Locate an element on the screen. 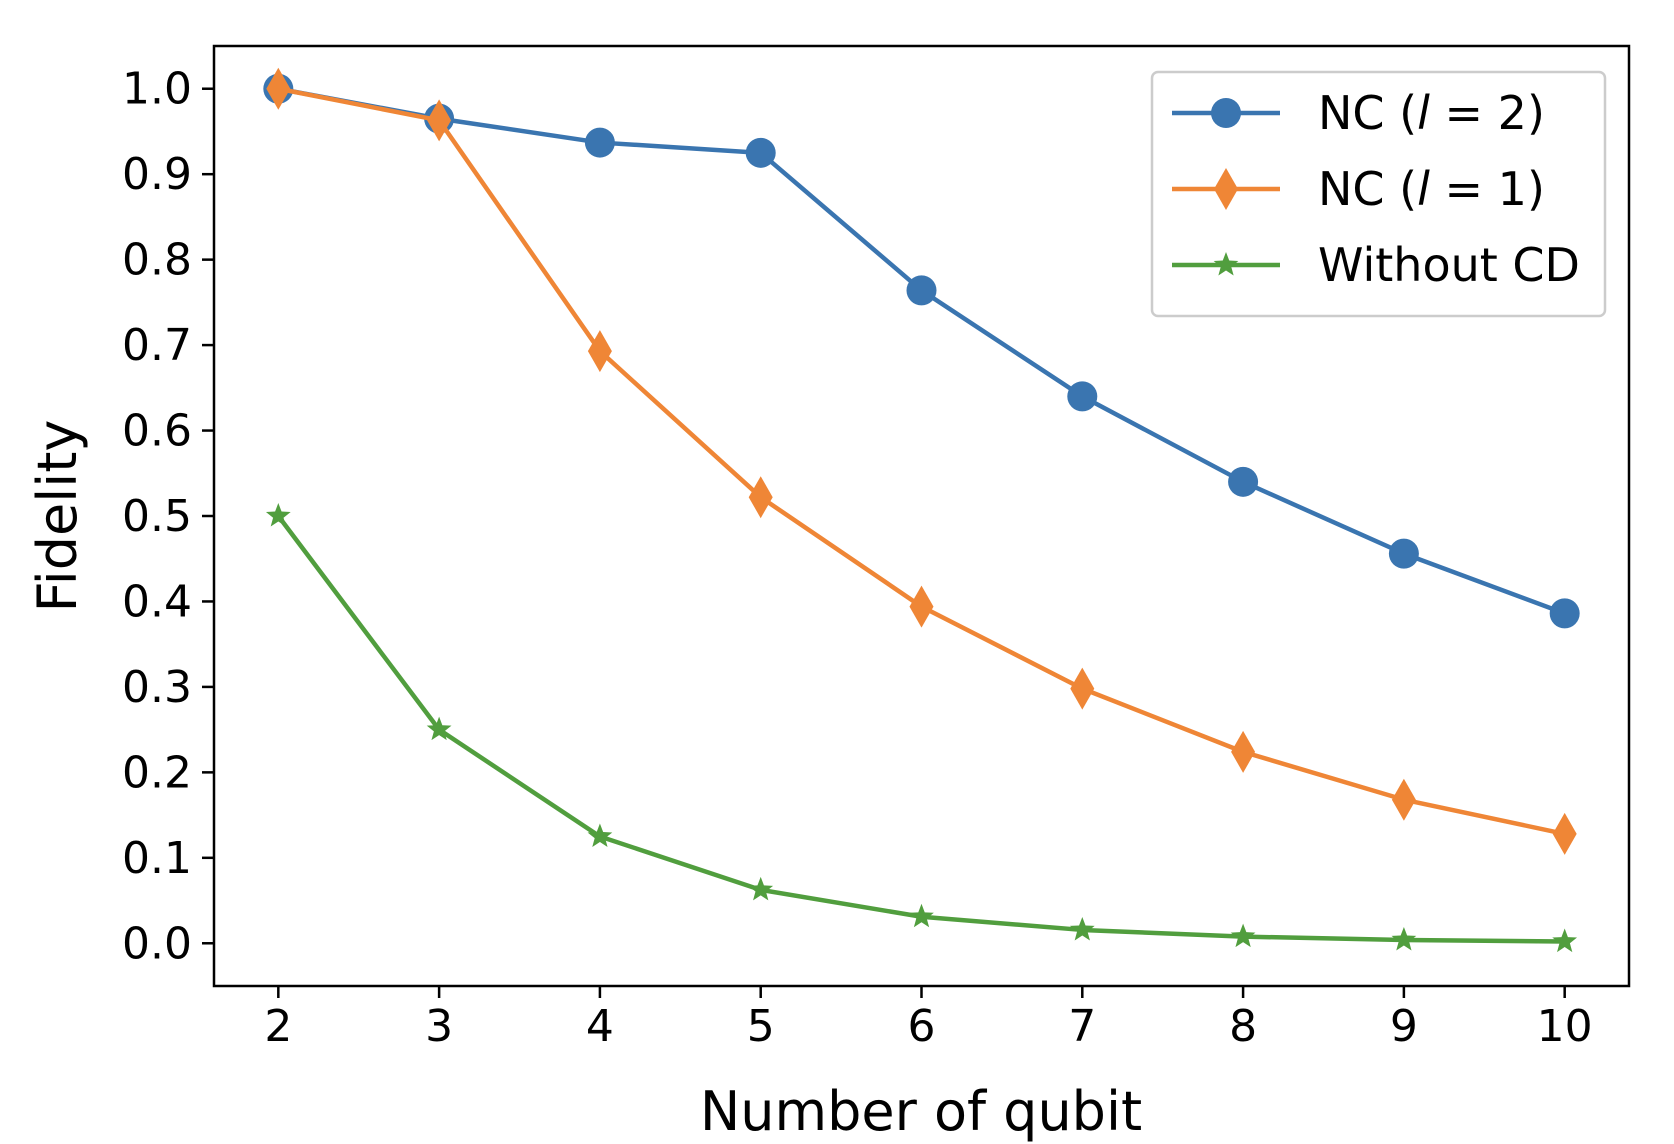 This screenshot has height=1144, width=1674. y-tick-label: 0.3 is located at coordinates (157, 687).